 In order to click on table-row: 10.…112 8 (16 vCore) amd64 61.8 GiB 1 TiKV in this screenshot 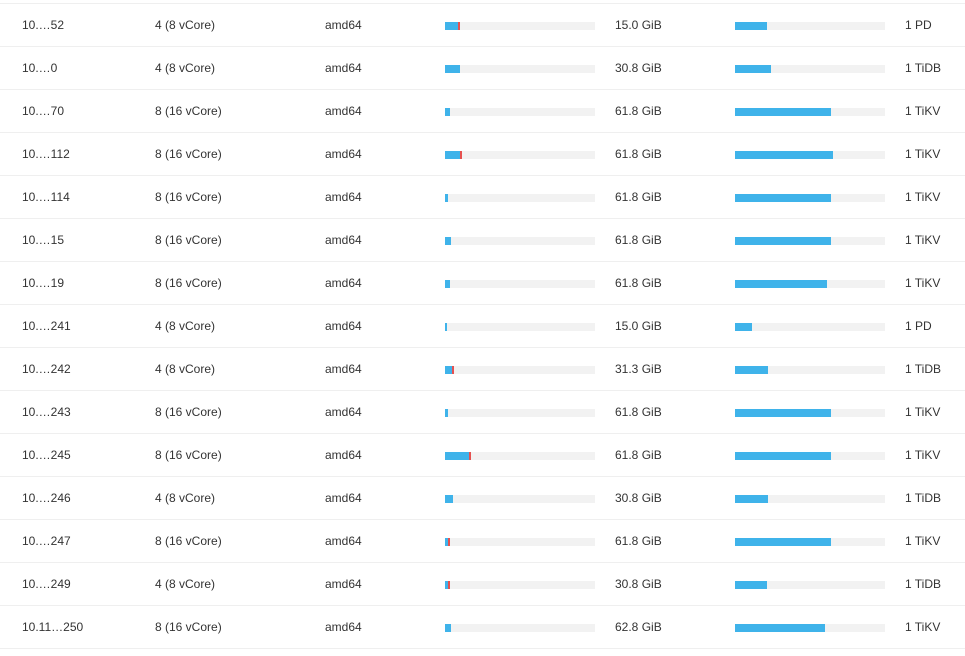, I will do `click(482, 154)`.